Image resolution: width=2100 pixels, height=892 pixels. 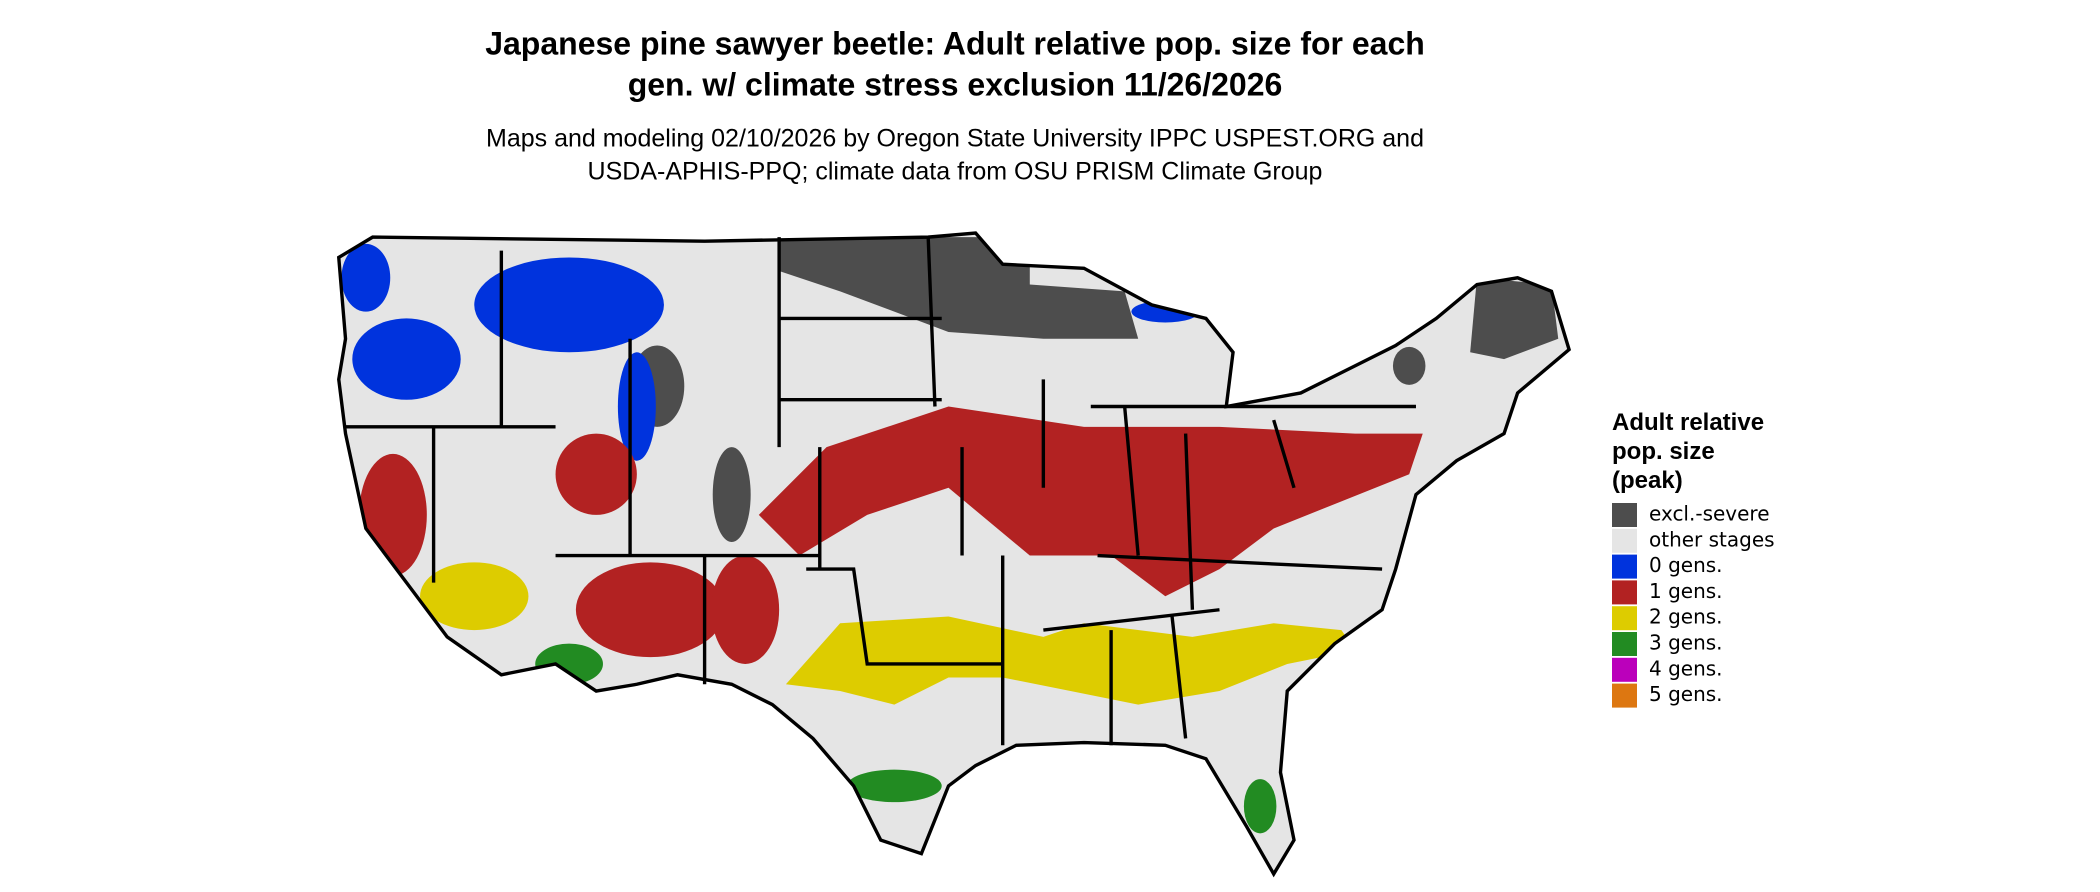 I want to click on legend-label: 2 gens., so click(x=1686, y=617).